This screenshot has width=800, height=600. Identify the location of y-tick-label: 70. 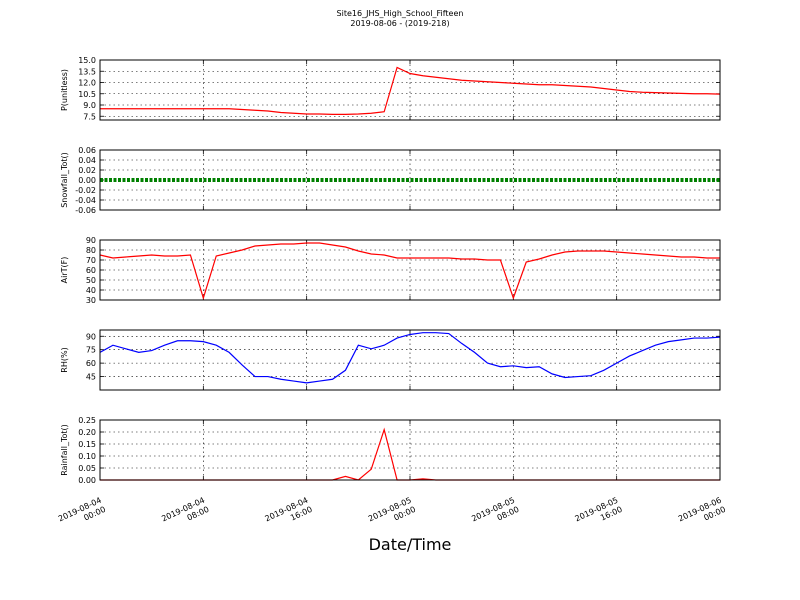
(91, 260).